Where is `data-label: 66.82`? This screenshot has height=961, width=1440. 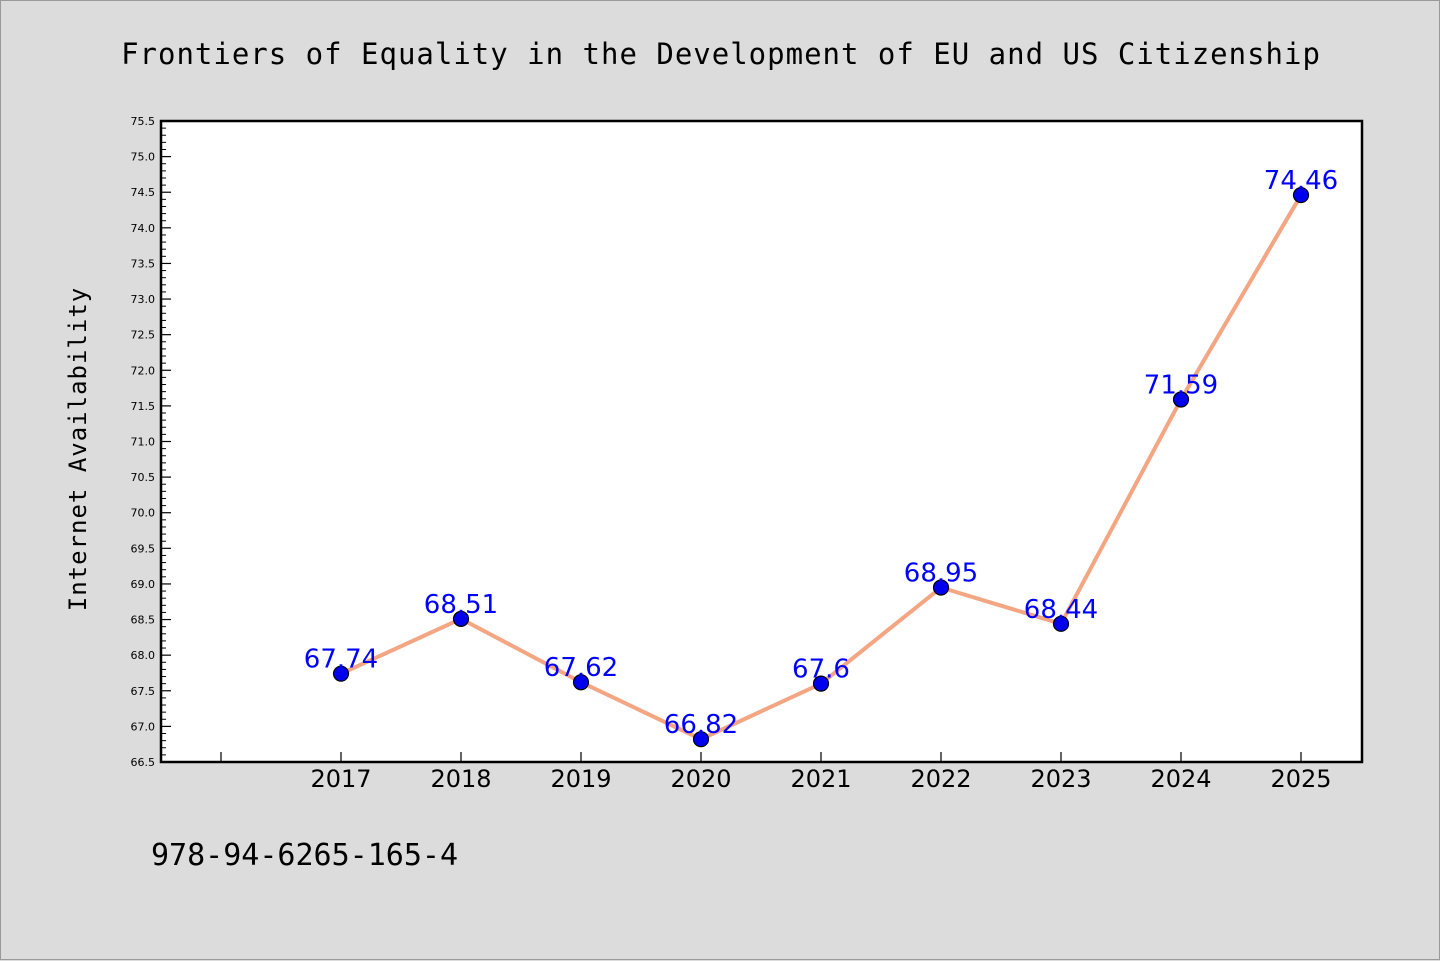 data-label: 66.82 is located at coordinates (701, 725).